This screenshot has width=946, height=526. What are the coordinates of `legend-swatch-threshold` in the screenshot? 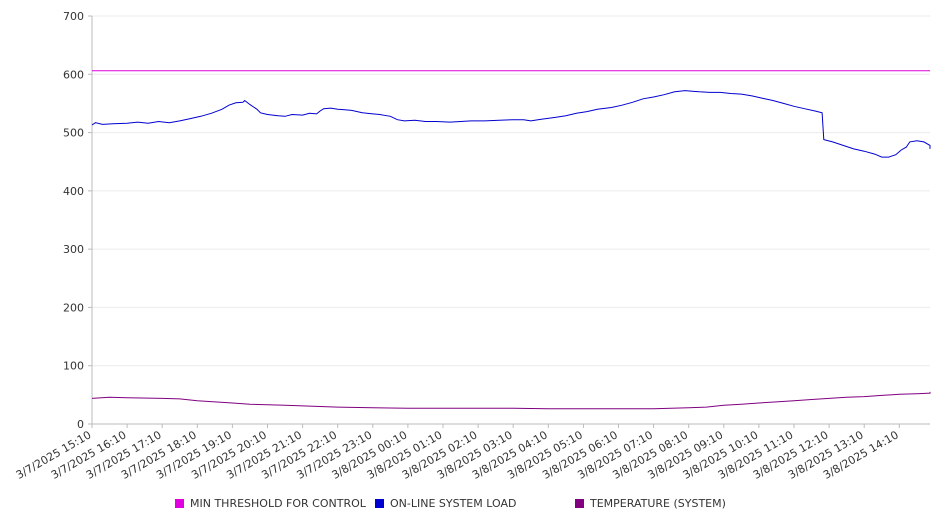 It's located at (179, 503).